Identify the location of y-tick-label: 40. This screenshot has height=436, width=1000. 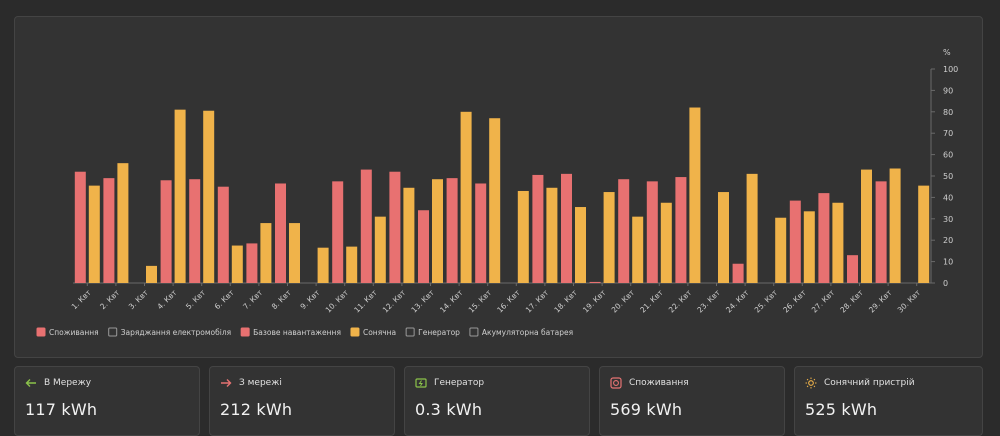
(948, 197).